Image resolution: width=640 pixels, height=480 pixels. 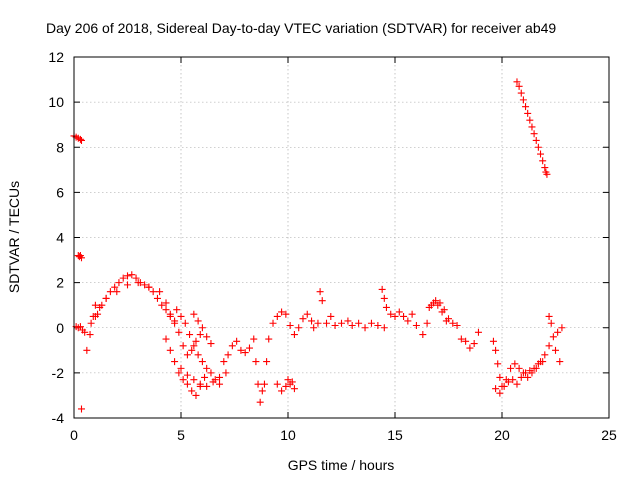 I want to click on y-tick-label: -2, so click(x=58, y=373).